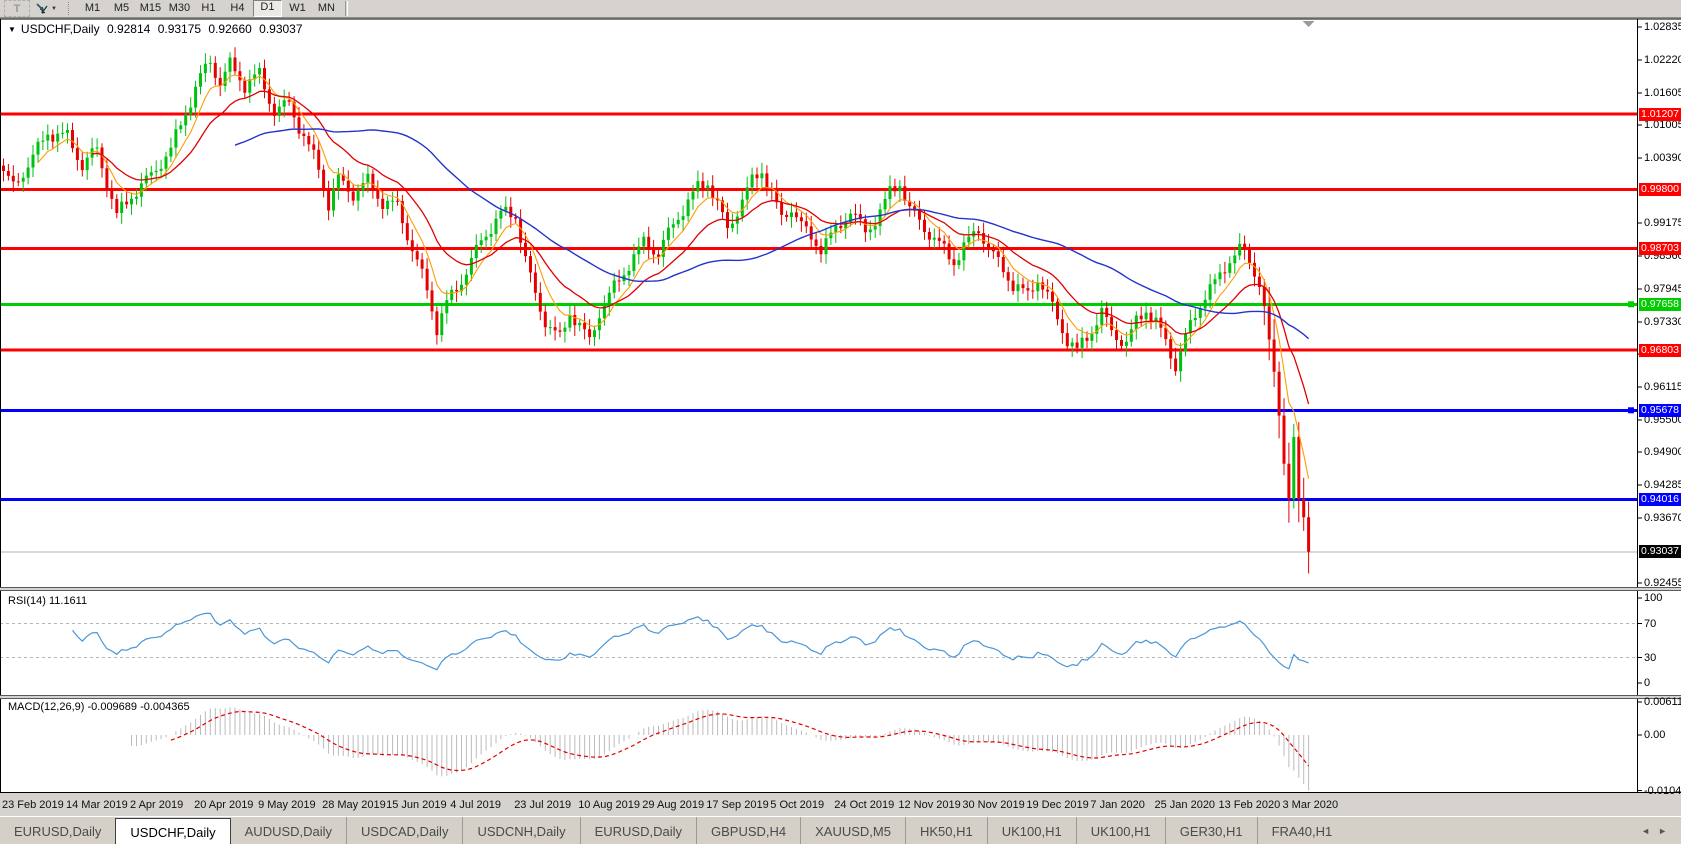 This screenshot has height=844, width=1681. I want to click on price-level-badge: 1.01207, so click(1660, 114).